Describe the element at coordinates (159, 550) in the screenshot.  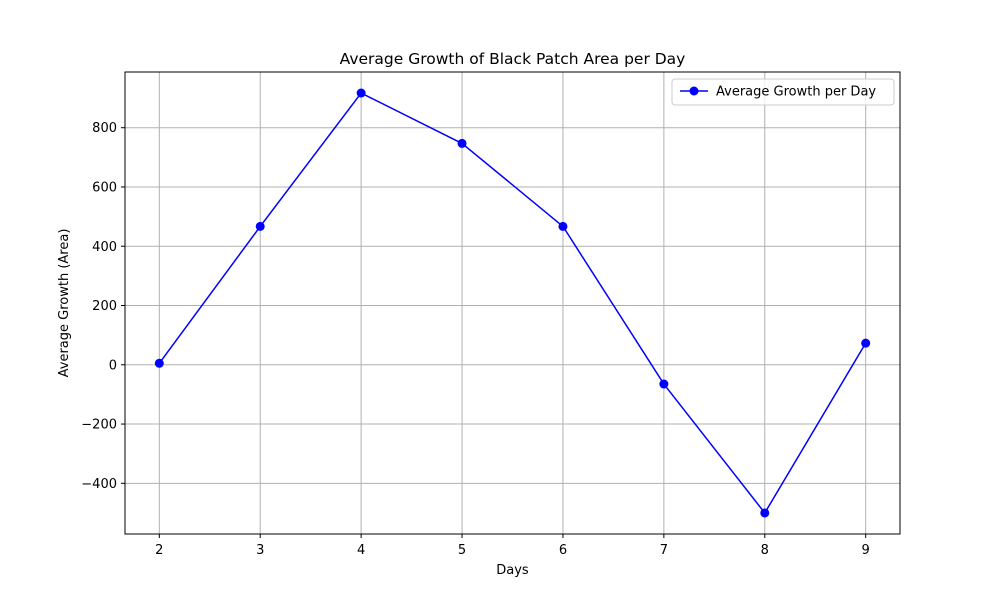
I see `x-tick-label: 2` at that location.